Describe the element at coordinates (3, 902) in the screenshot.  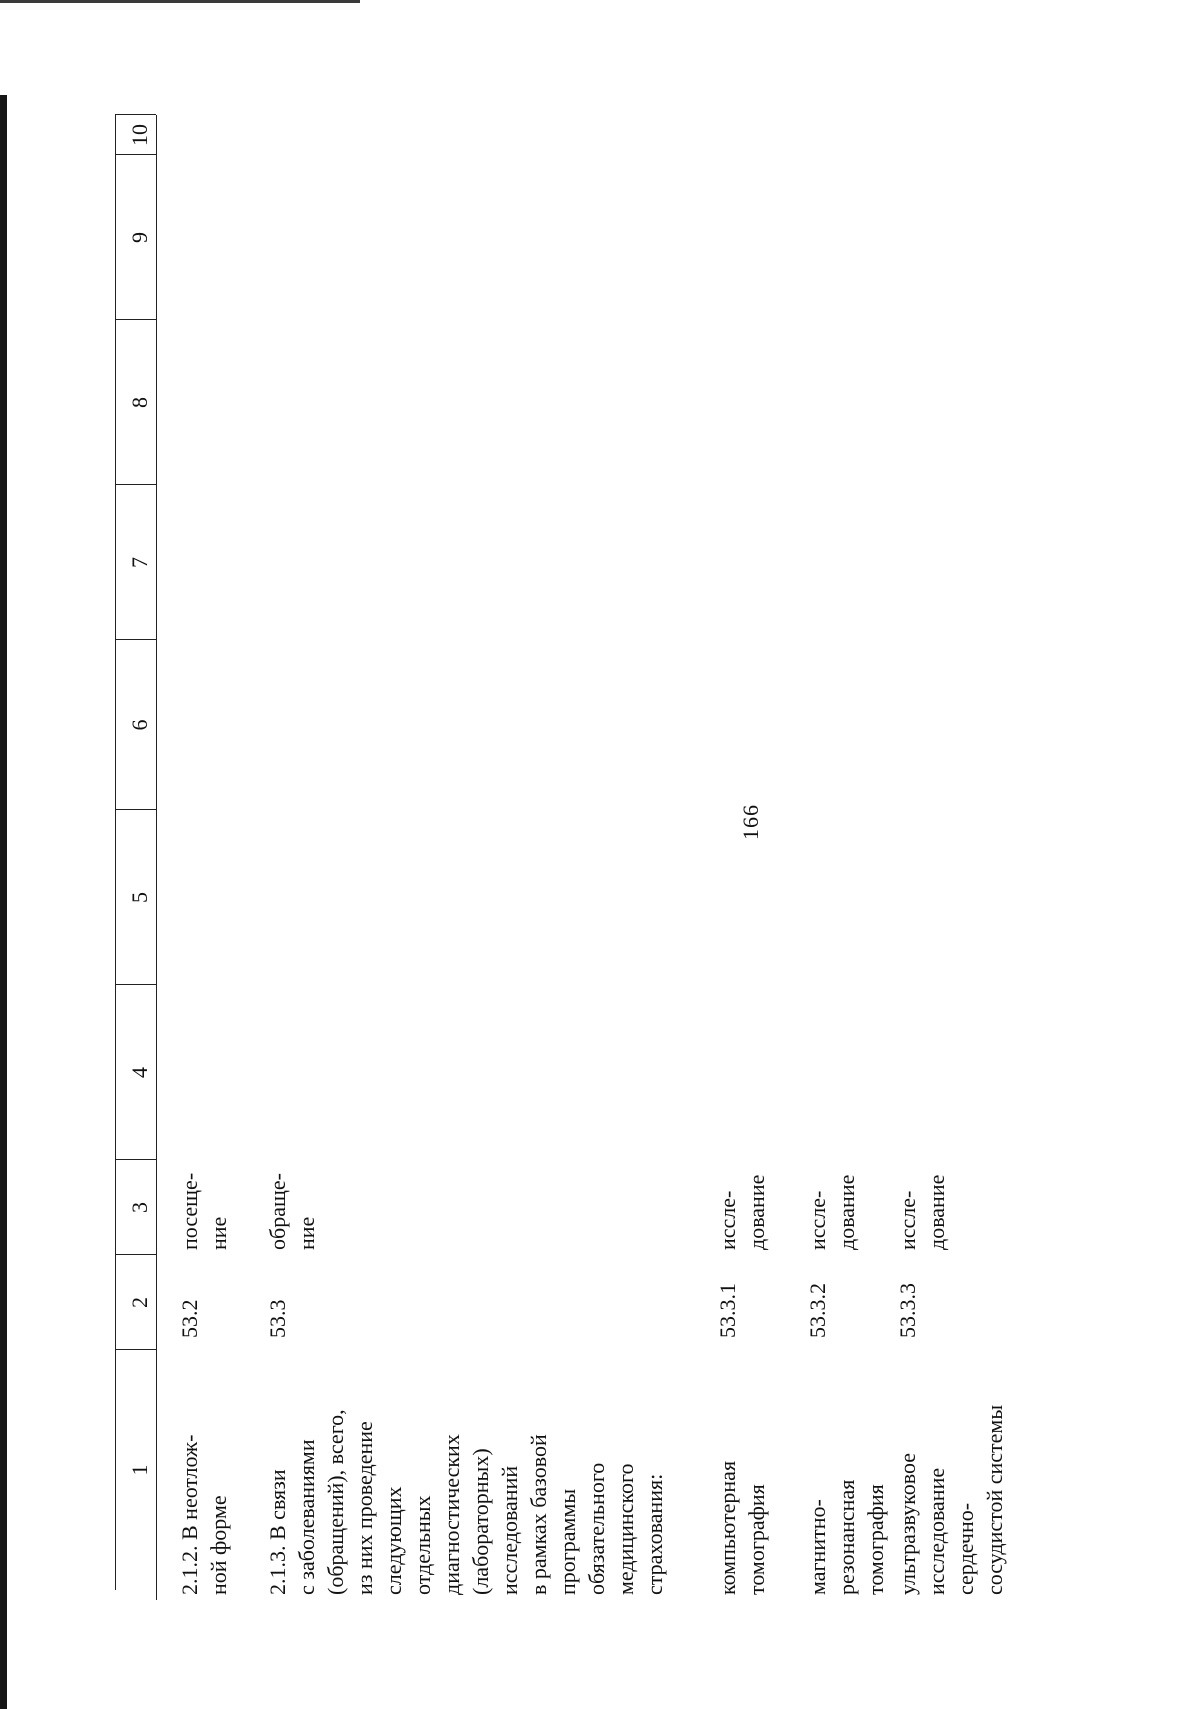
I see `scan-edge-left` at that location.